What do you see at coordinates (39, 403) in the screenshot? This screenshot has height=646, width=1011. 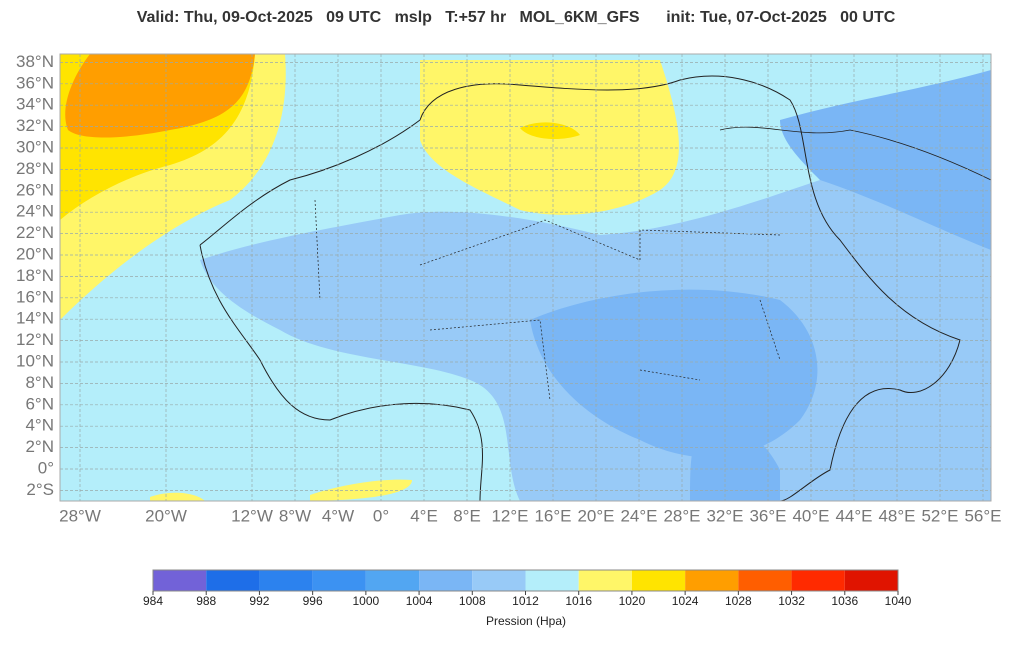 I see `lat-label: 6°N` at bounding box center [39, 403].